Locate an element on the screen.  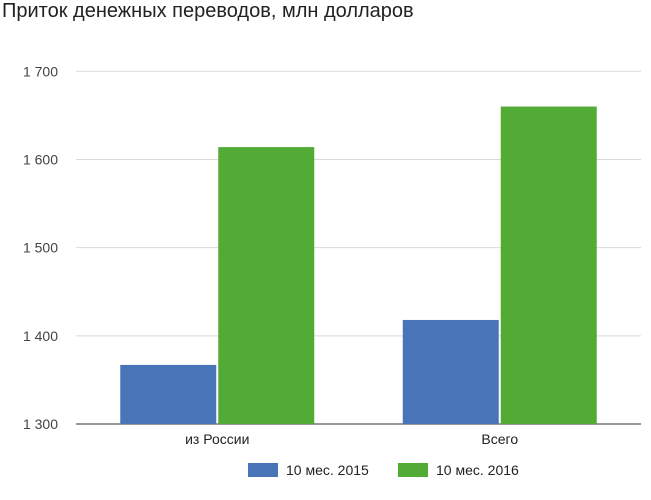
y-tick-label: 1 400 is located at coordinates (40, 336).